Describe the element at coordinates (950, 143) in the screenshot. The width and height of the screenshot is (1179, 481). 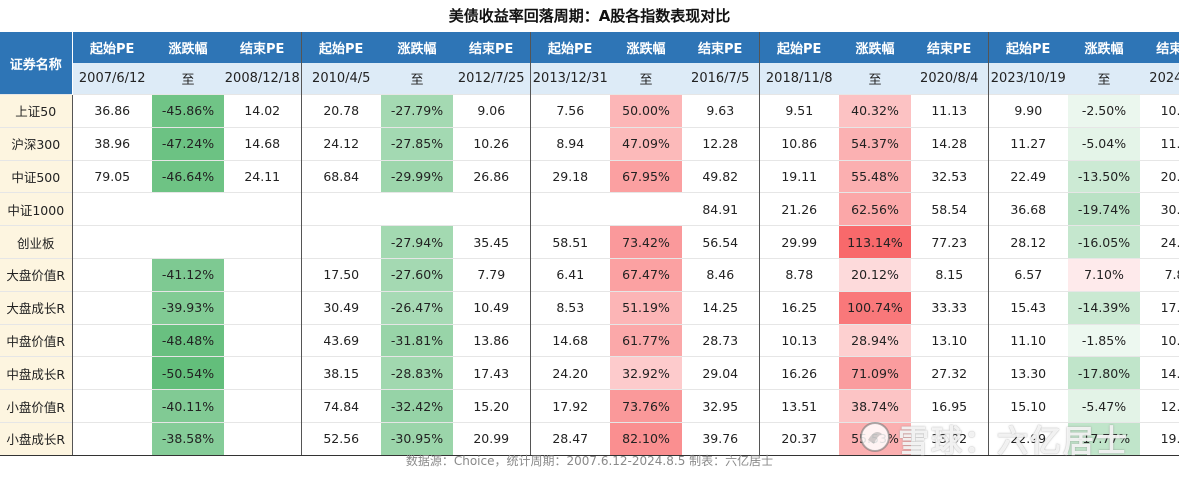
I see `end-pe-cell: 14.28` at that location.